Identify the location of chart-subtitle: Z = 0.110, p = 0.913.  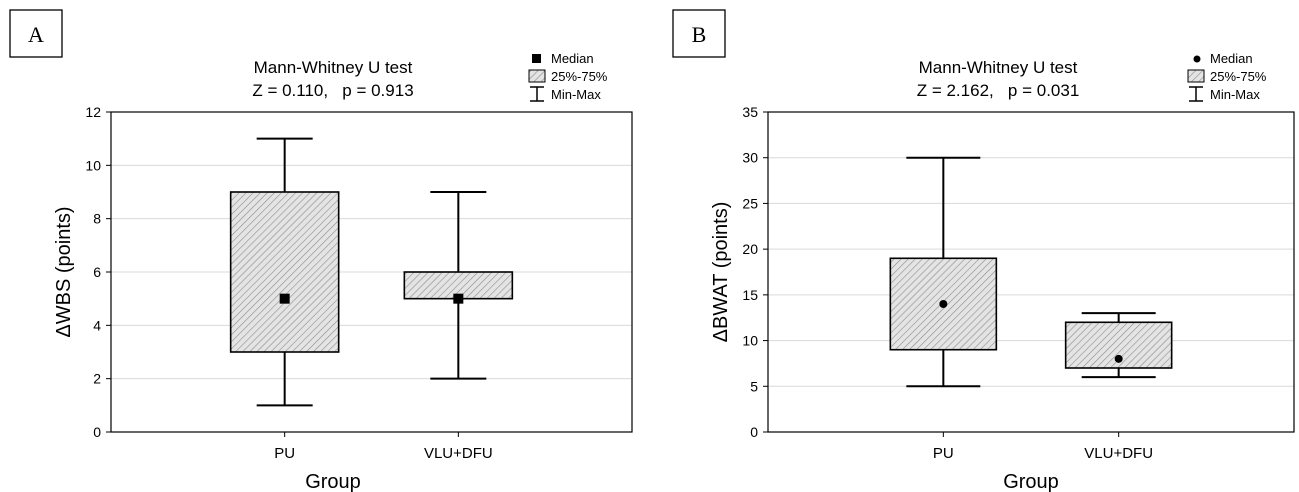
(332, 90).